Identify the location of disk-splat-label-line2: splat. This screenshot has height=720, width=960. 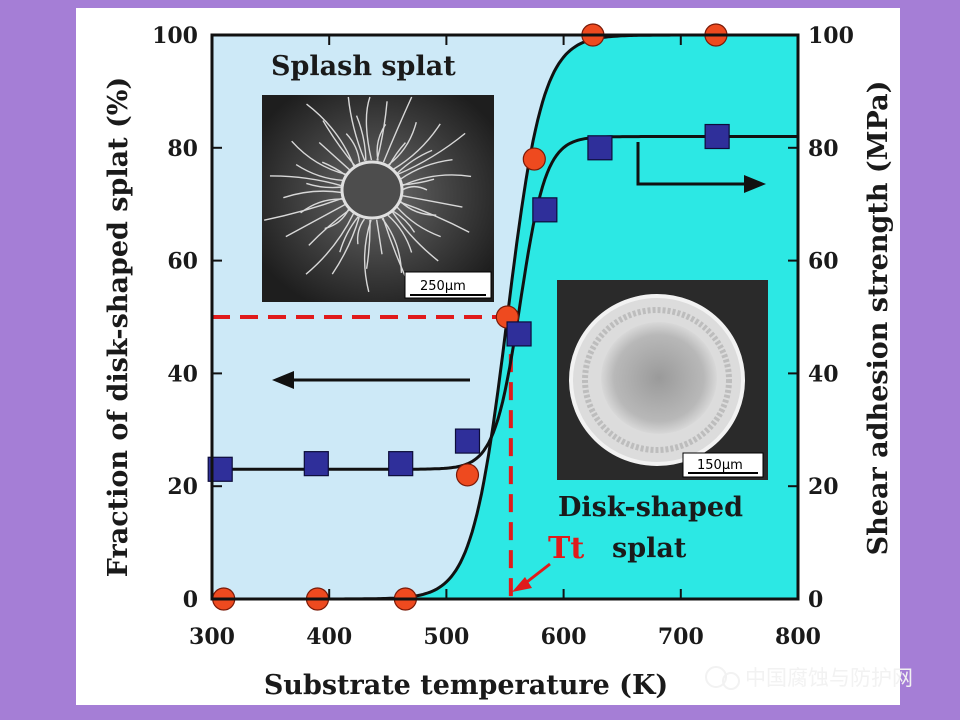
(649, 548).